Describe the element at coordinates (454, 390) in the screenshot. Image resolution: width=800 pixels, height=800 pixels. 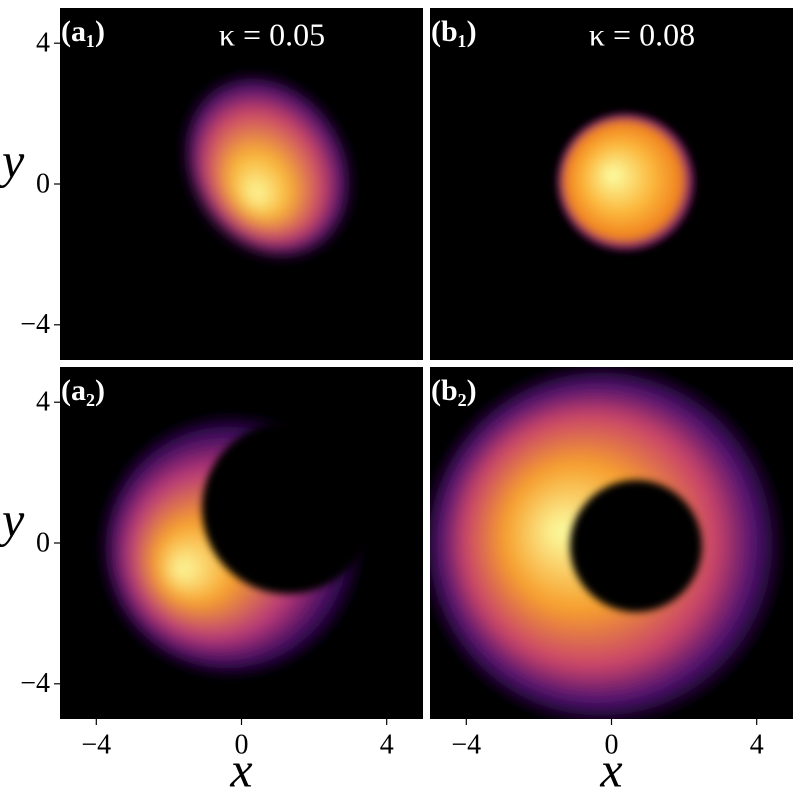
I see `panel-label: (b₂)` at that location.